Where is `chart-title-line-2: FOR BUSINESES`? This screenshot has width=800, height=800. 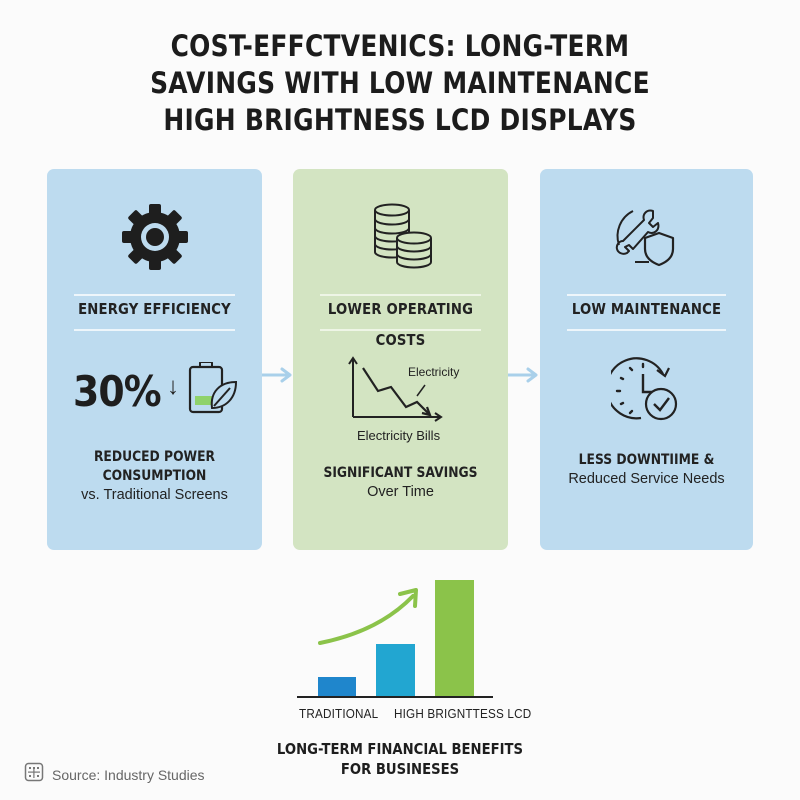 chart-title-line-2: FOR BUSINESES is located at coordinates (400, 769).